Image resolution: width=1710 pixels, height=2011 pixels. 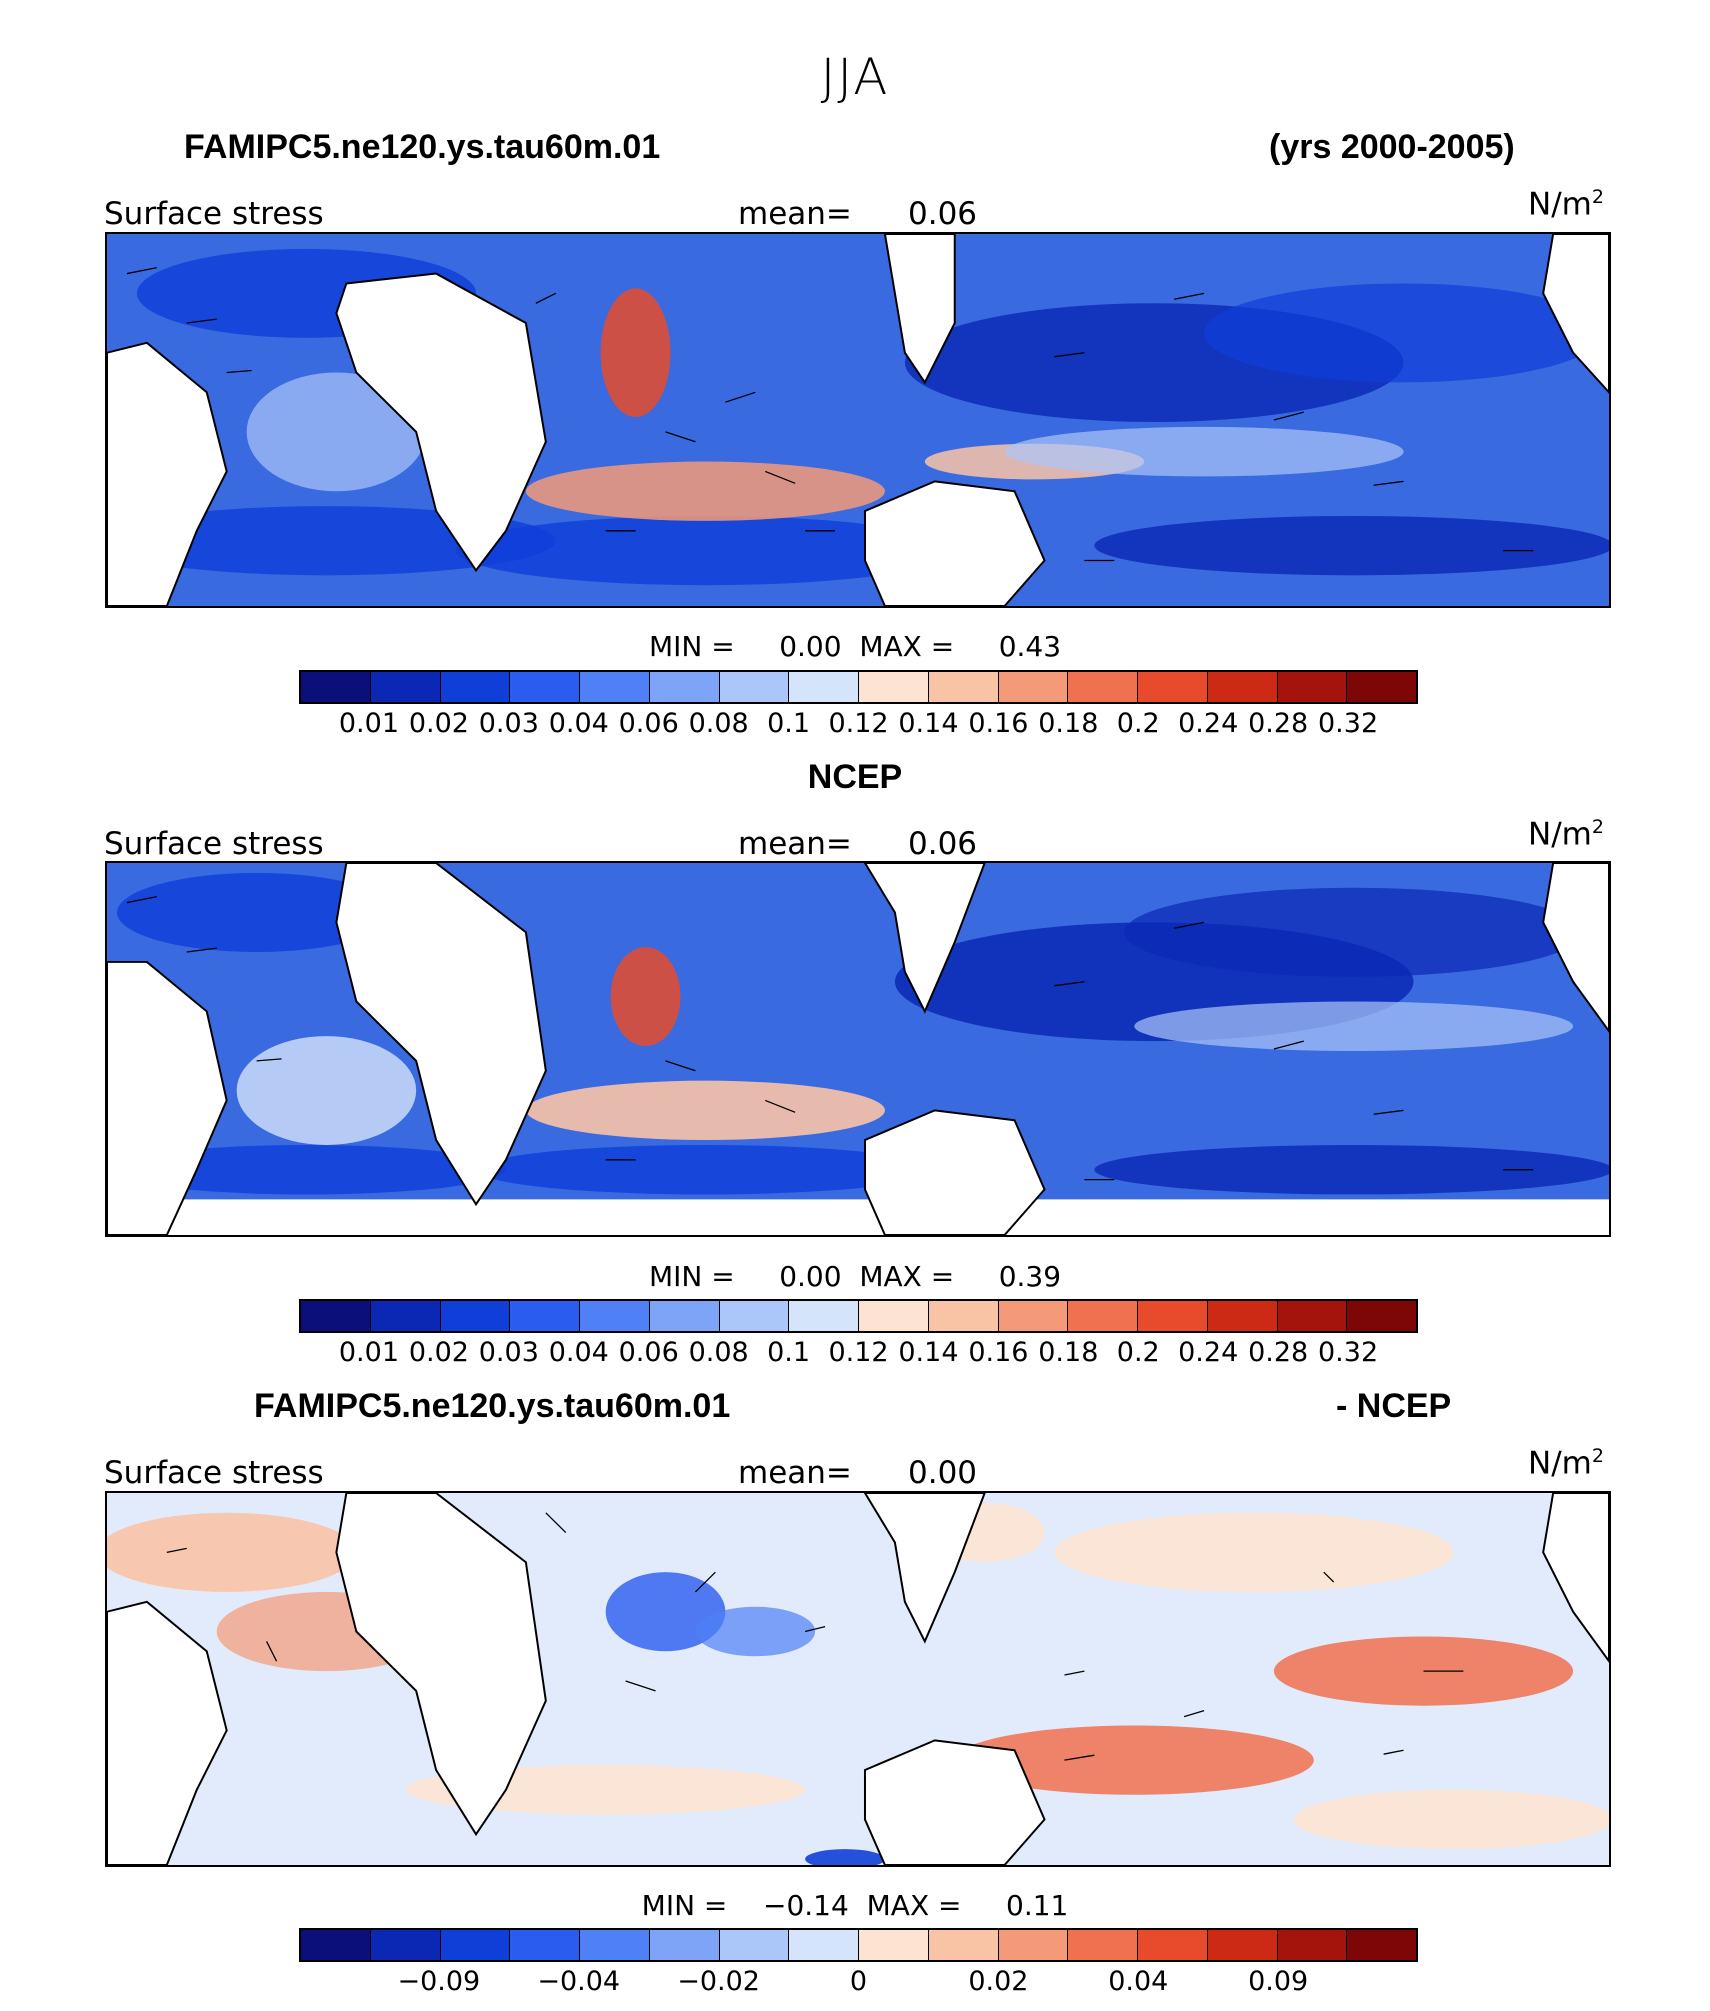 I want to click on colorbar-tick-label: 0.12, so click(x=858, y=723).